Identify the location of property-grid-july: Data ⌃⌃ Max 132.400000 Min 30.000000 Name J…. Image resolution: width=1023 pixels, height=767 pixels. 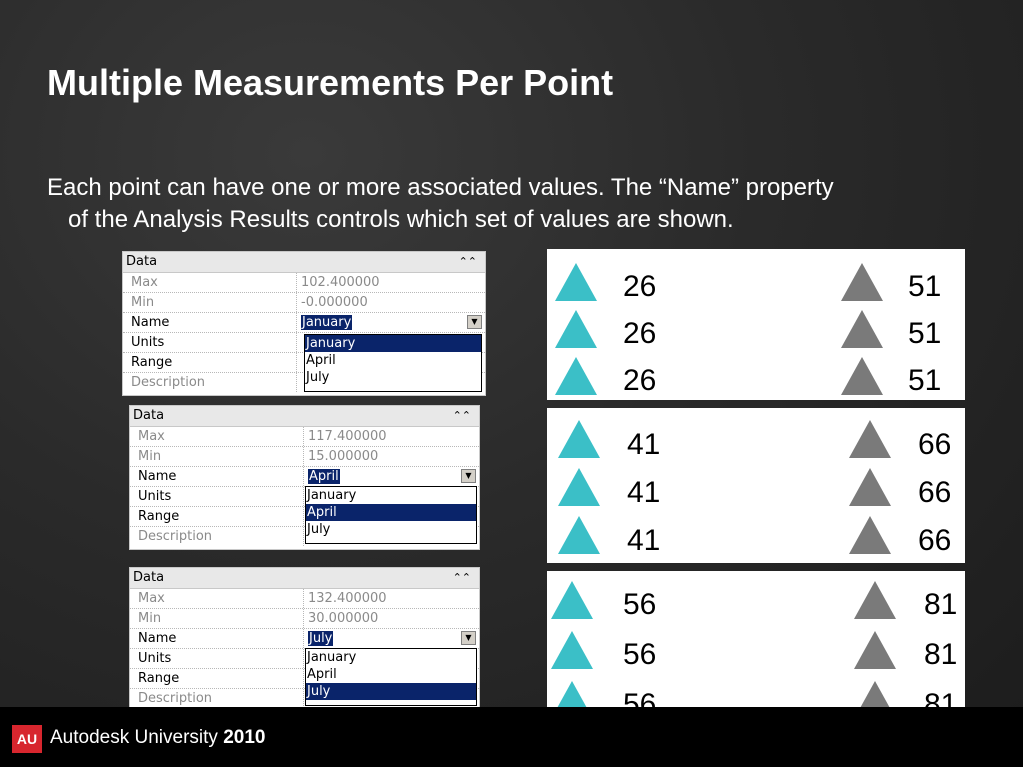
(304, 639).